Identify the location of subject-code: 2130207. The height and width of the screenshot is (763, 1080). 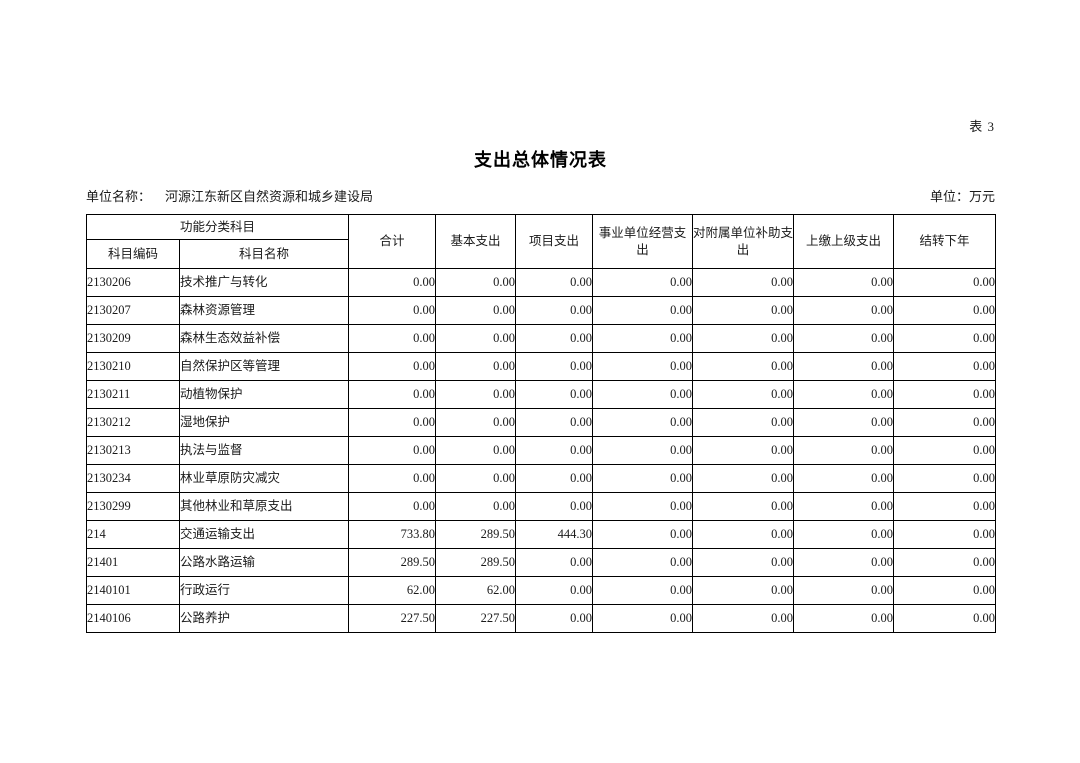
(133, 310).